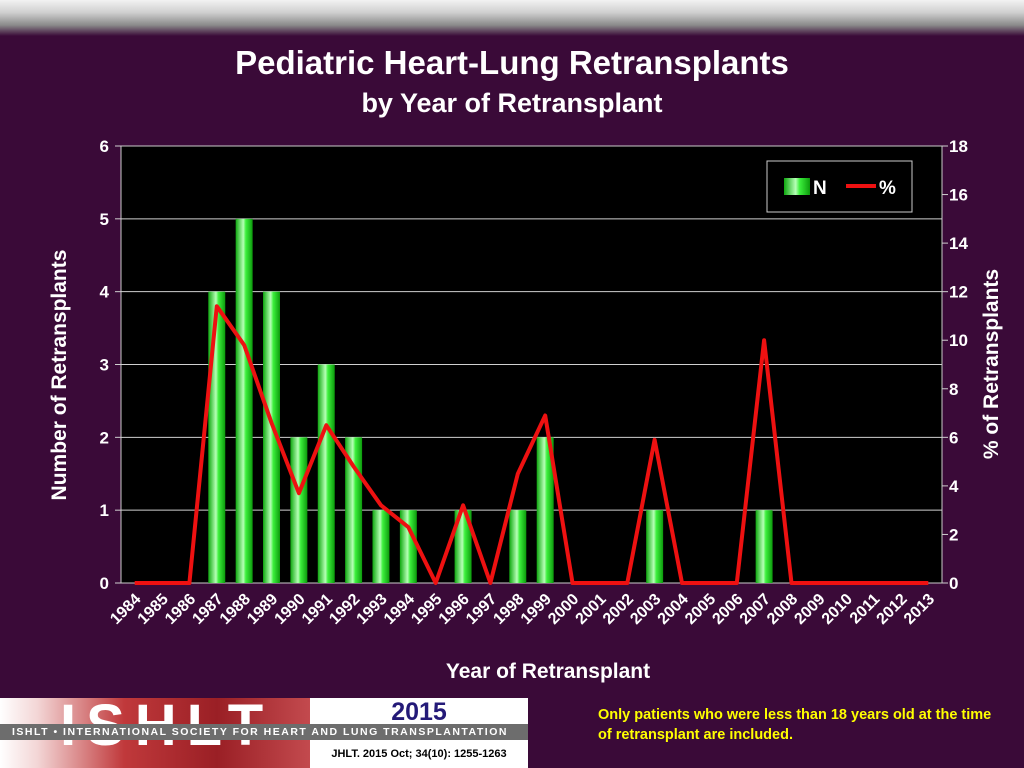  What do you see at coordinates (481, 609) in the screenshot?
I see `x-tick-label: 1997` at bounding box center [481, 609].